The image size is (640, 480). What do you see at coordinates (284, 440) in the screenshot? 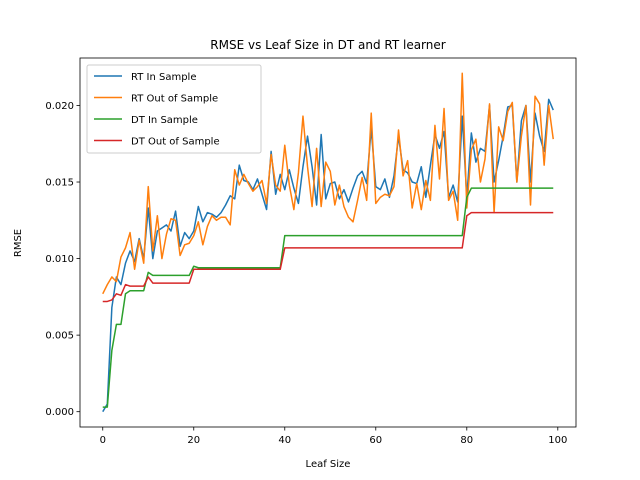
I see `x-tick-label: 40` at bounding box center [284, 440].